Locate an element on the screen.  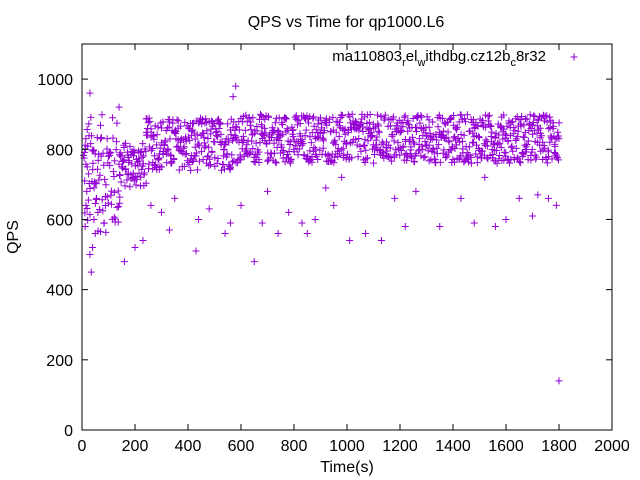
x-tick-label: 600 is located at coordinates (241, 446).